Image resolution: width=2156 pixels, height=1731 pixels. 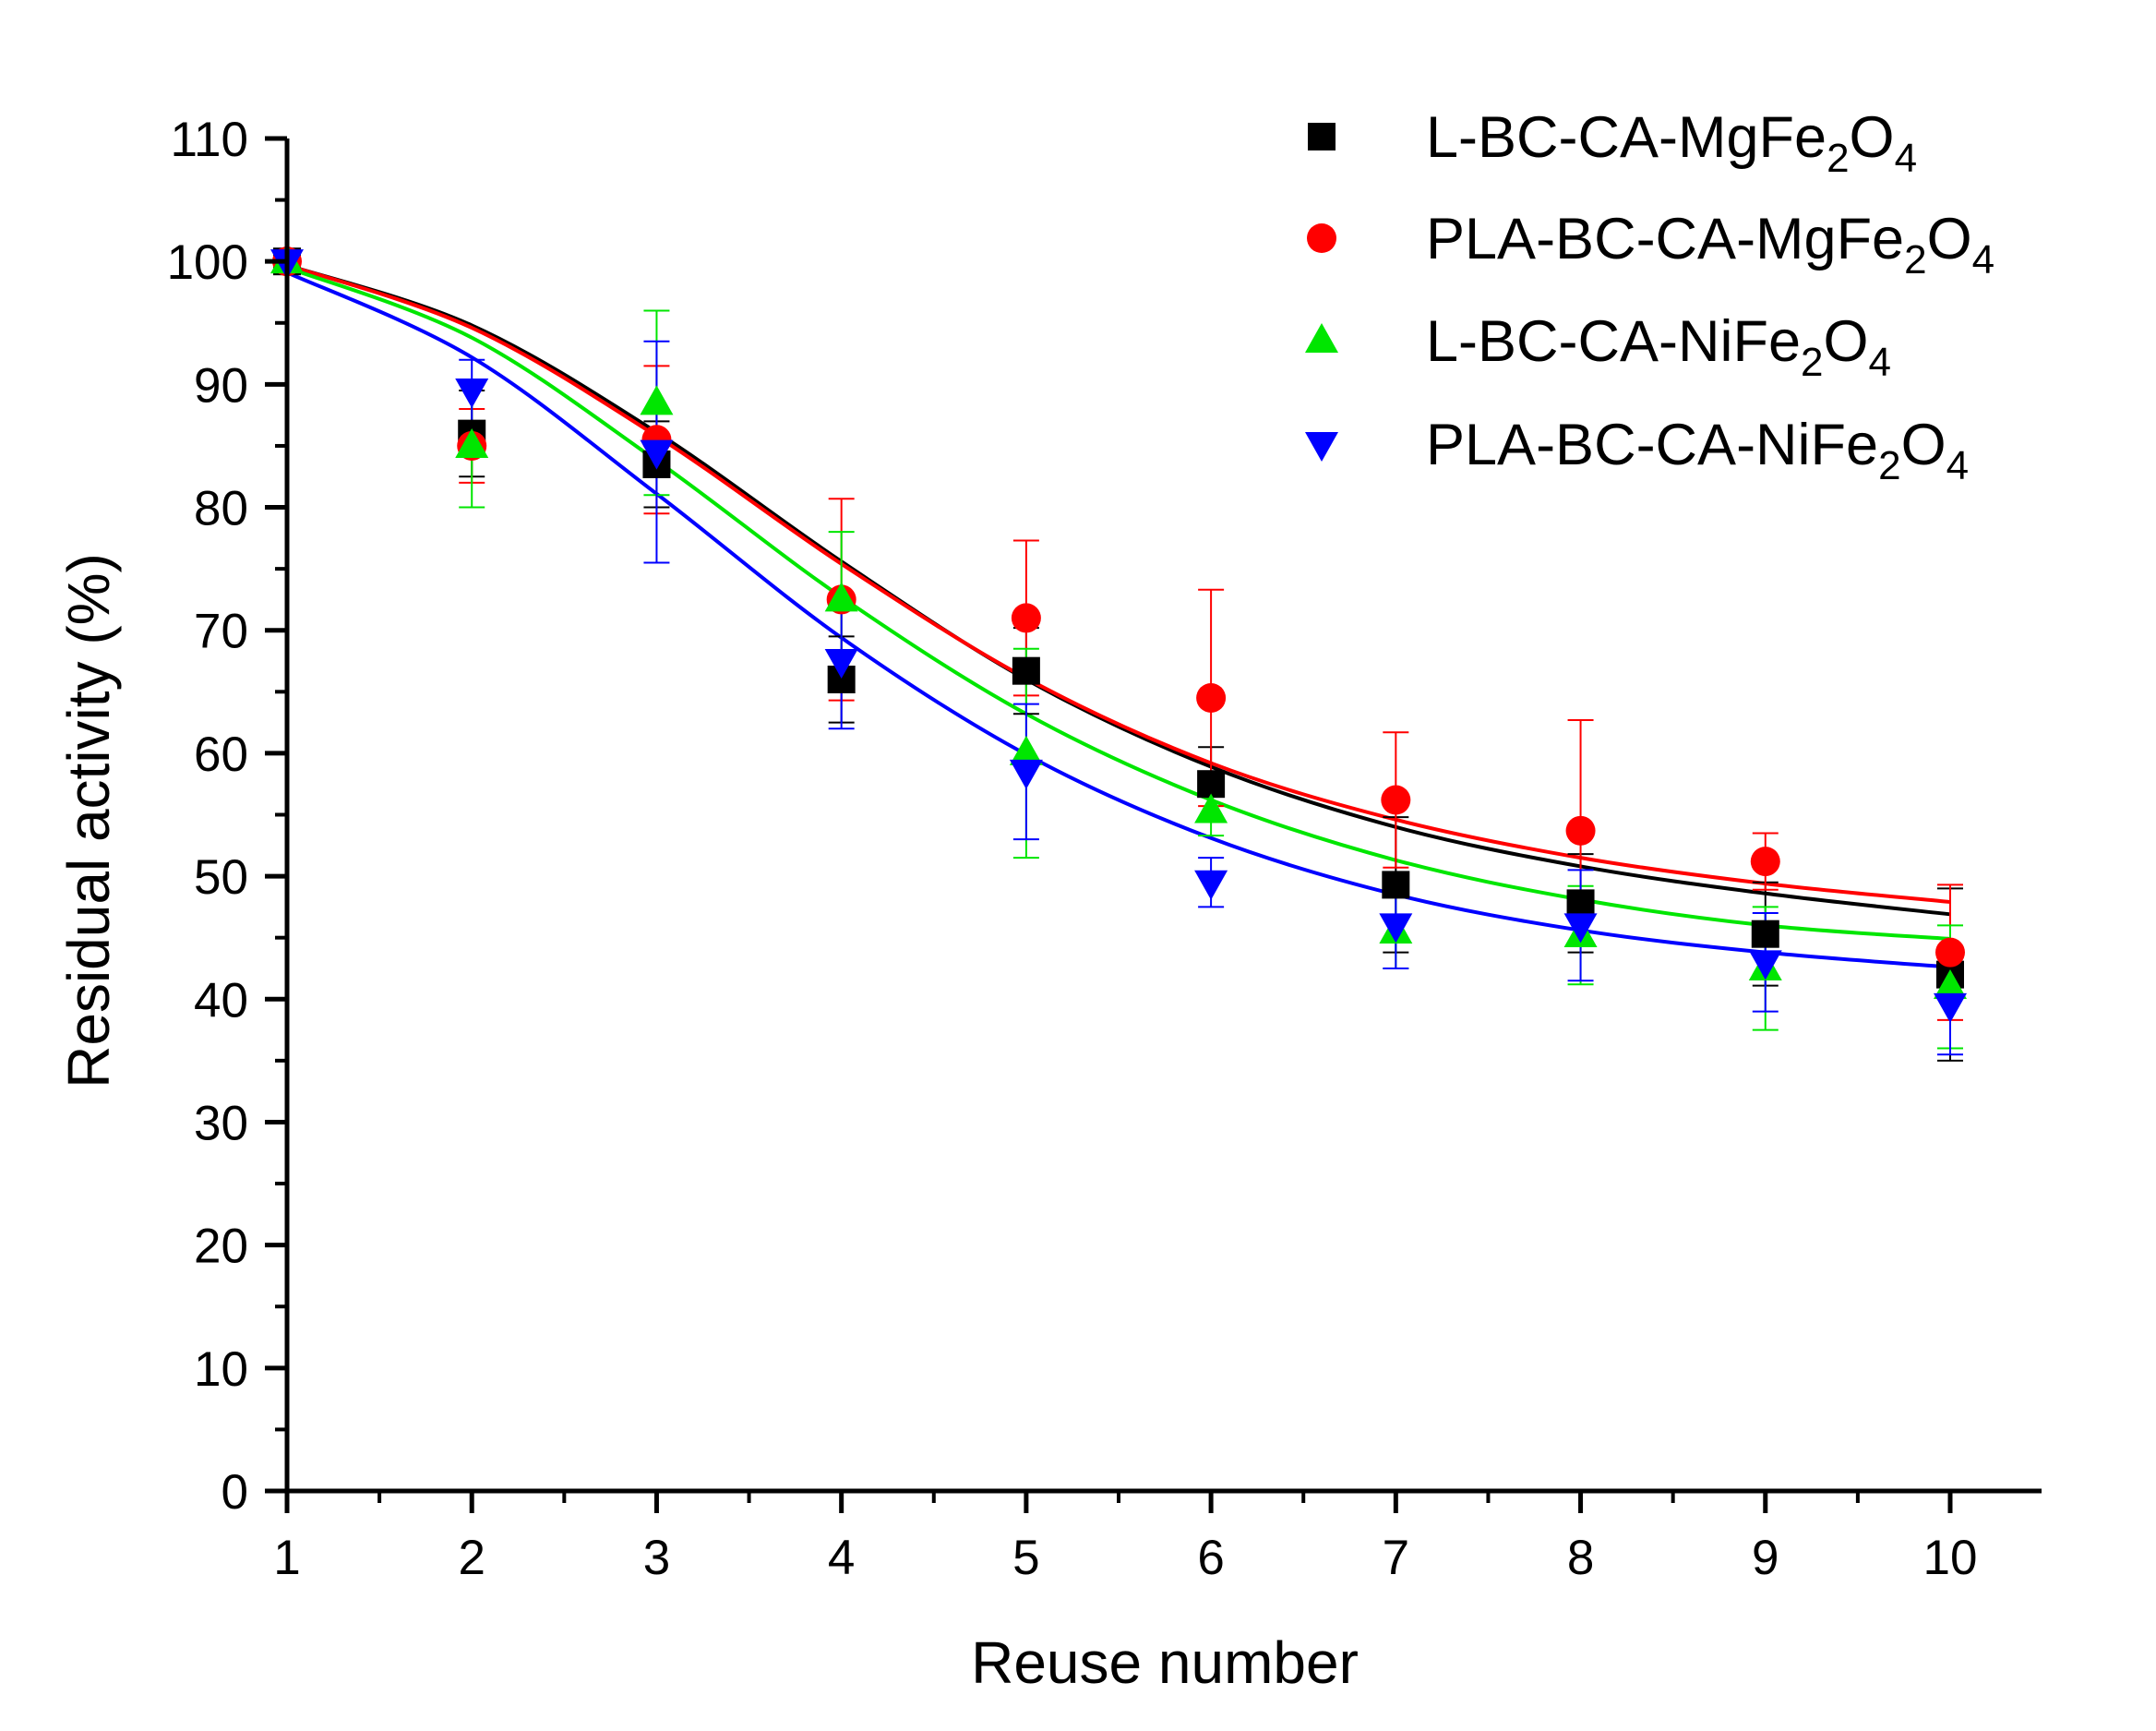 What do you see at coordinates (1697, 450) in the screenshot?
I see `legend-label: PLA-BC-CA-NiFe2O4` at bounding box center [1697, 450].